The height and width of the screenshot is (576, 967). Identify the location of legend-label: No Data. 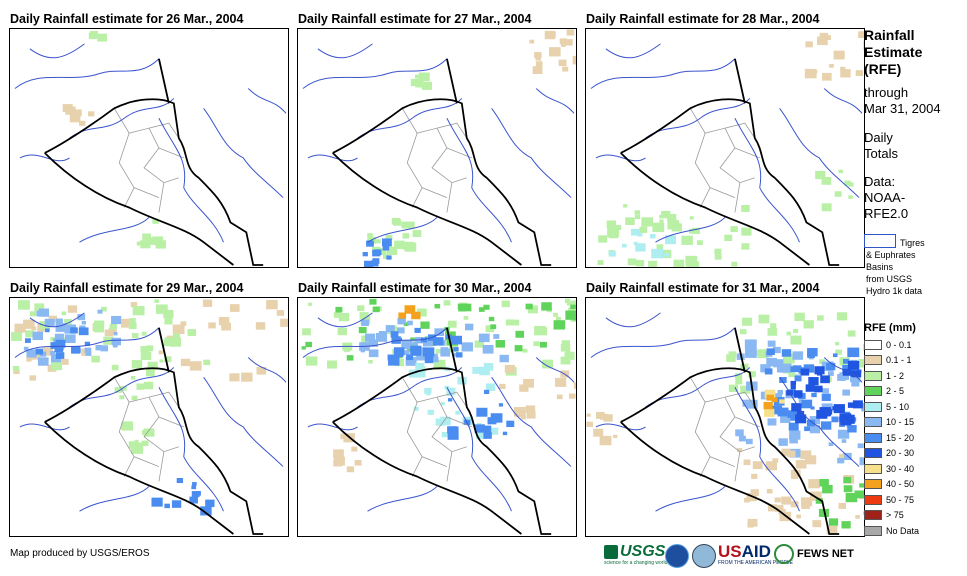
(903, 530).